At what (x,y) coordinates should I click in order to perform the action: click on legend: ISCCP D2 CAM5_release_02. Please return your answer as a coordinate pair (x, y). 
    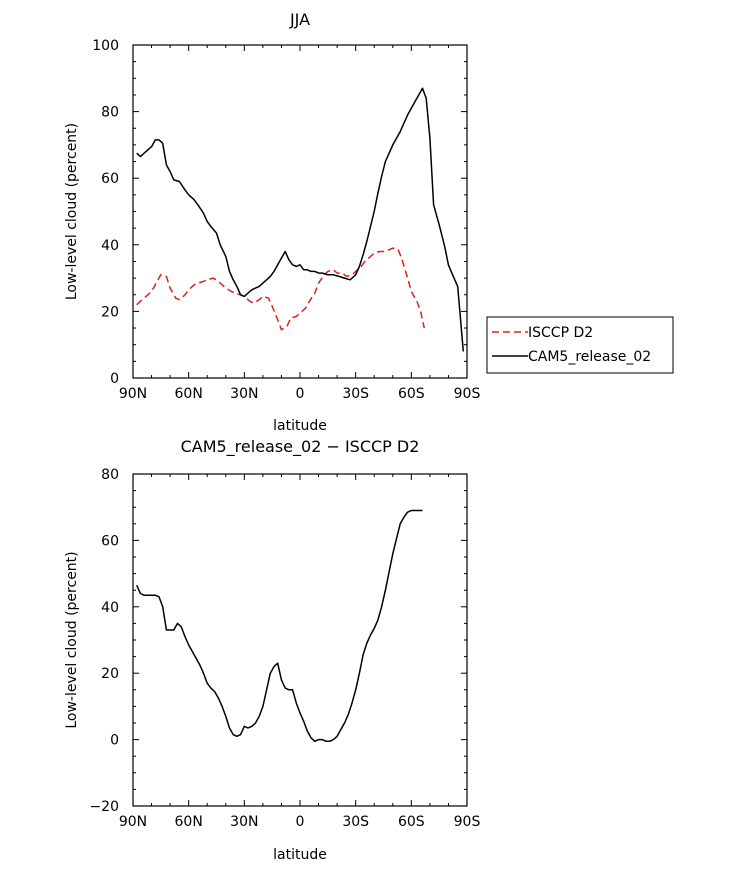
    Looking at the image, I should click on (580, 345).